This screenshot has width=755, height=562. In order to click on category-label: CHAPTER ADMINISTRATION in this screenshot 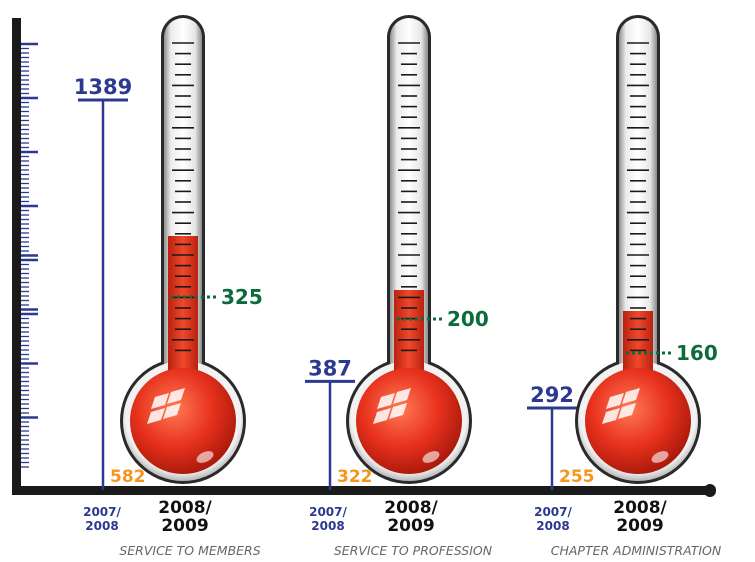, I will do `click(636, 550)`.